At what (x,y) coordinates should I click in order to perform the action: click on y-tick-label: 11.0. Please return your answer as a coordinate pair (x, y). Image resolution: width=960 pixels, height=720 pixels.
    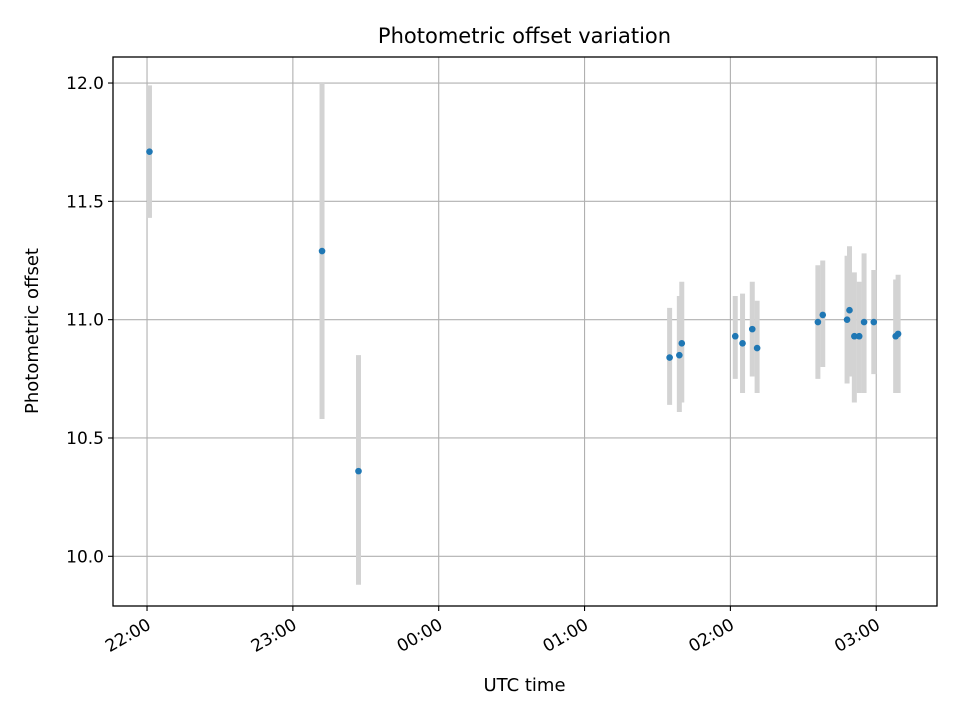
    Looking at the image, I should click on (85, 321).